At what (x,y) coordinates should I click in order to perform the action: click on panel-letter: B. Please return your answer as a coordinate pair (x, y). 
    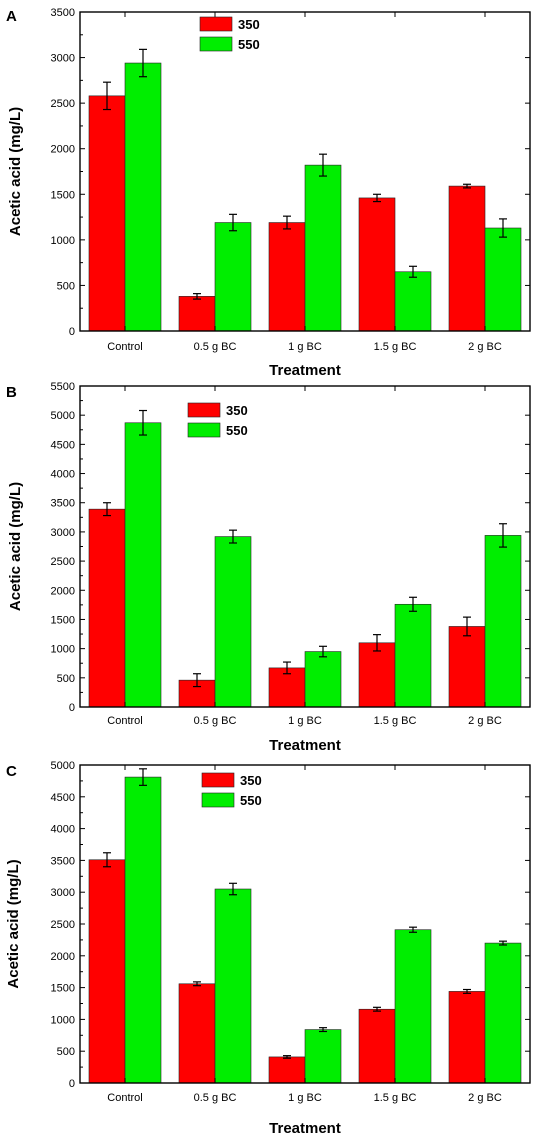
    Looking at the image, I should click on (11, 392).